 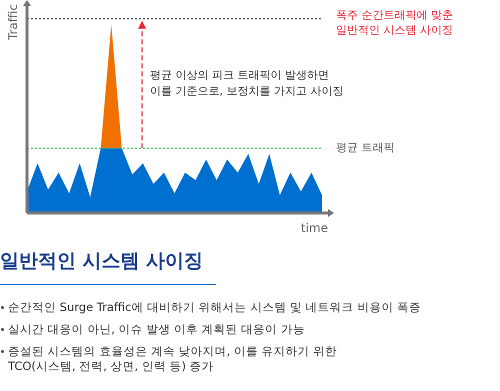 I want to click on annotation: 평균 이상의 피크 트래픽이 발생하면 이를 기준으로, 보정치를 가지고 사이징, so click(x=247, y=83).